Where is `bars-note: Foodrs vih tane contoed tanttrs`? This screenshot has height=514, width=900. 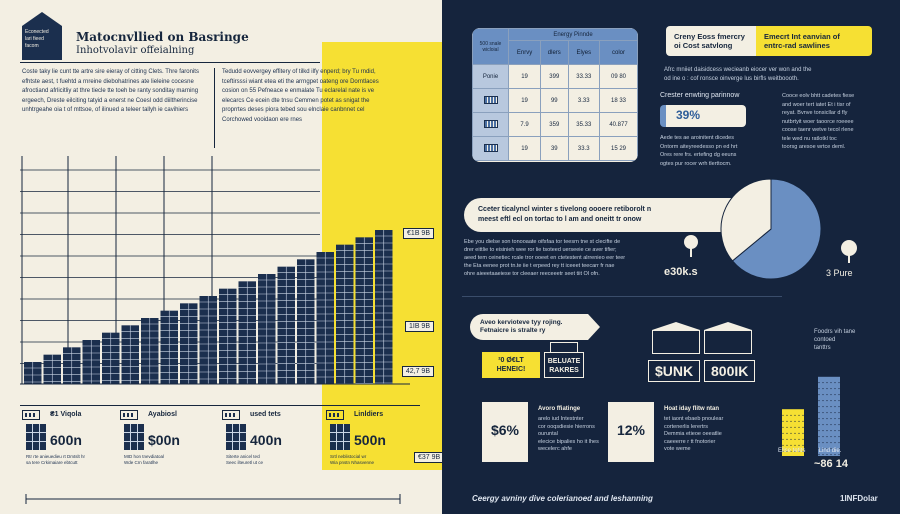 bars-note: Foodrs vih tane contoed tanttrs is located at coordinates (835, 340).